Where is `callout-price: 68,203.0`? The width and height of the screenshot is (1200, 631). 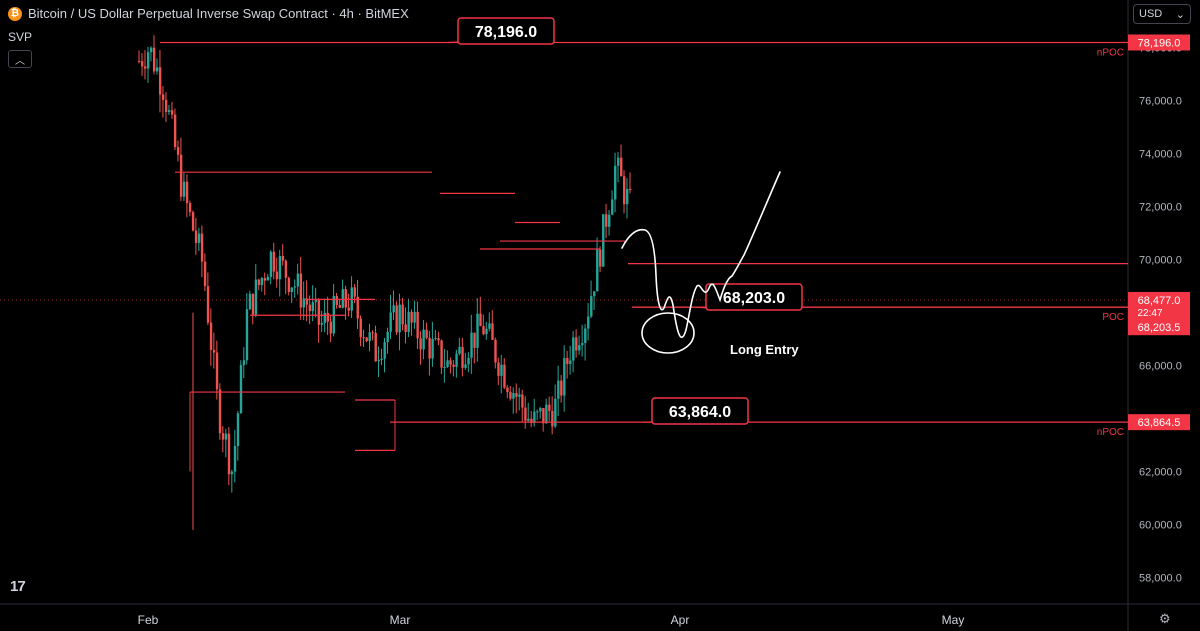
callout-price: 68,203.0 is located at coordinates (754, 298).